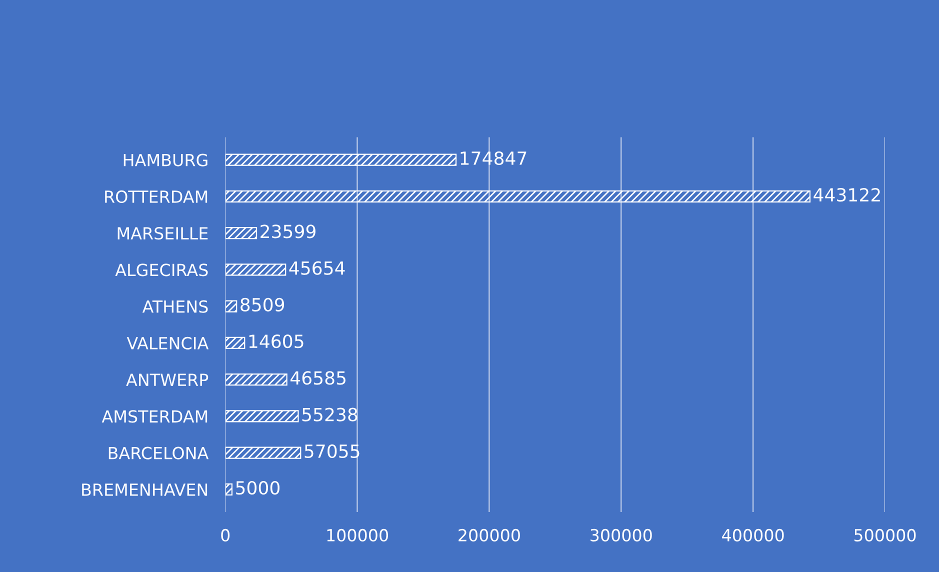 Image resolution: width=939 pixels, height=572 pixels. Describe the element at coordinates (167, 380) in the screenshot. I see `y-tick-label: ANTWERP` at that location.